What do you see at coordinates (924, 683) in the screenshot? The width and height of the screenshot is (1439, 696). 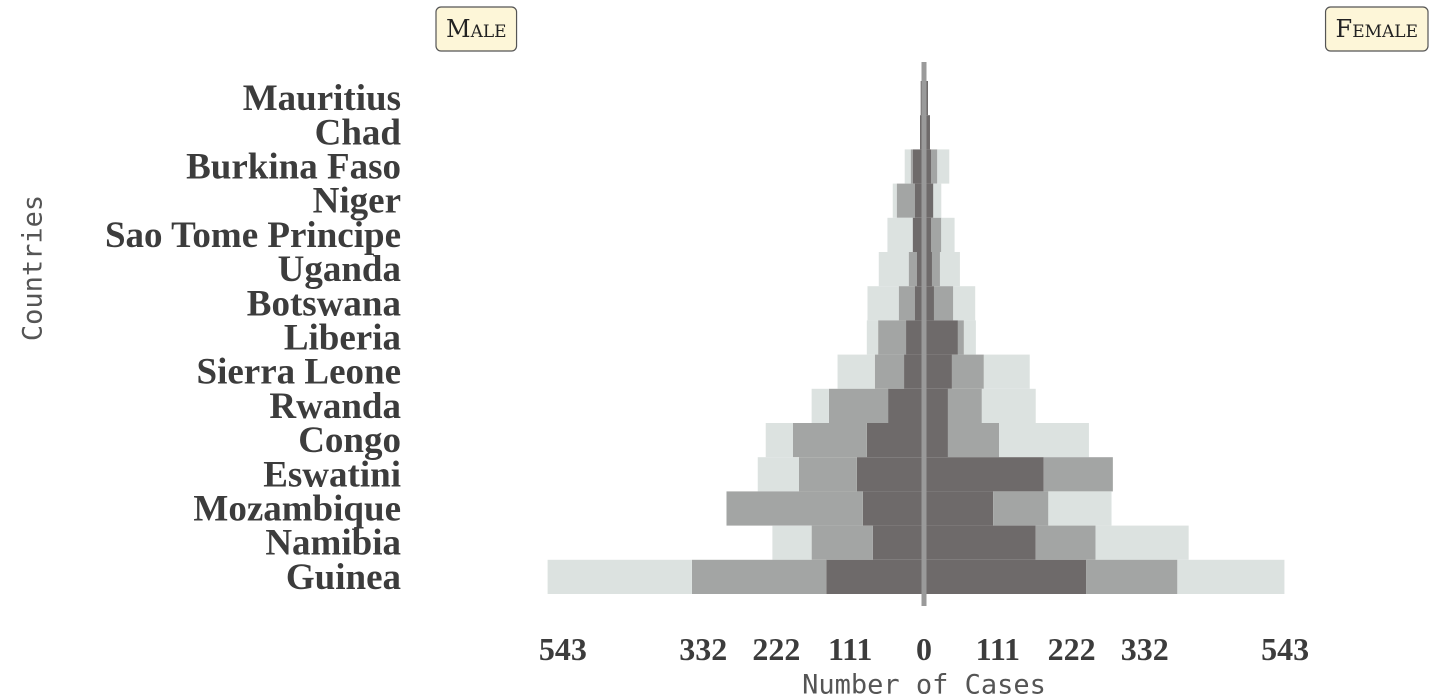 I see `x-axis-title: Number of Cases` at bounding box center [924, 683].